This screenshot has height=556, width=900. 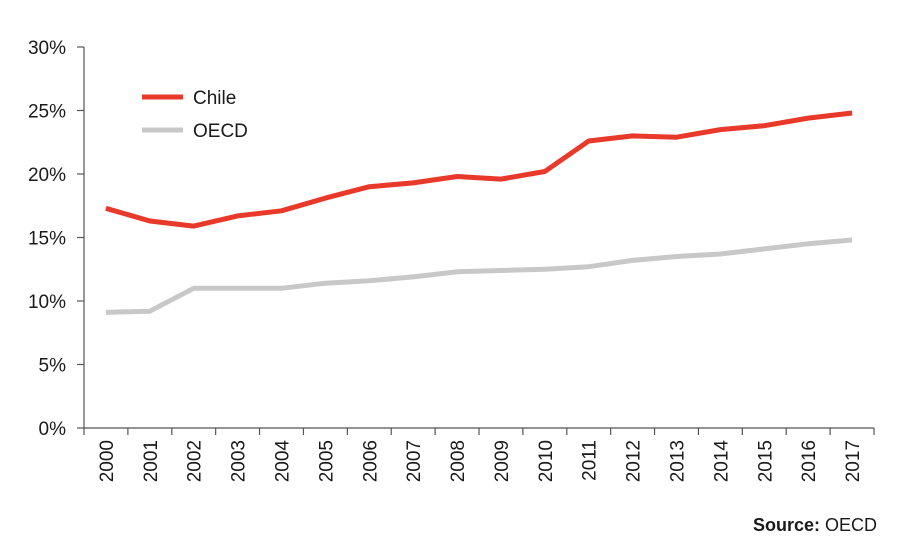 What do you see at coordinates (195, 461) in the screenshot?
I see `x-tick-label: 2002` at bounding box center [195, 461].